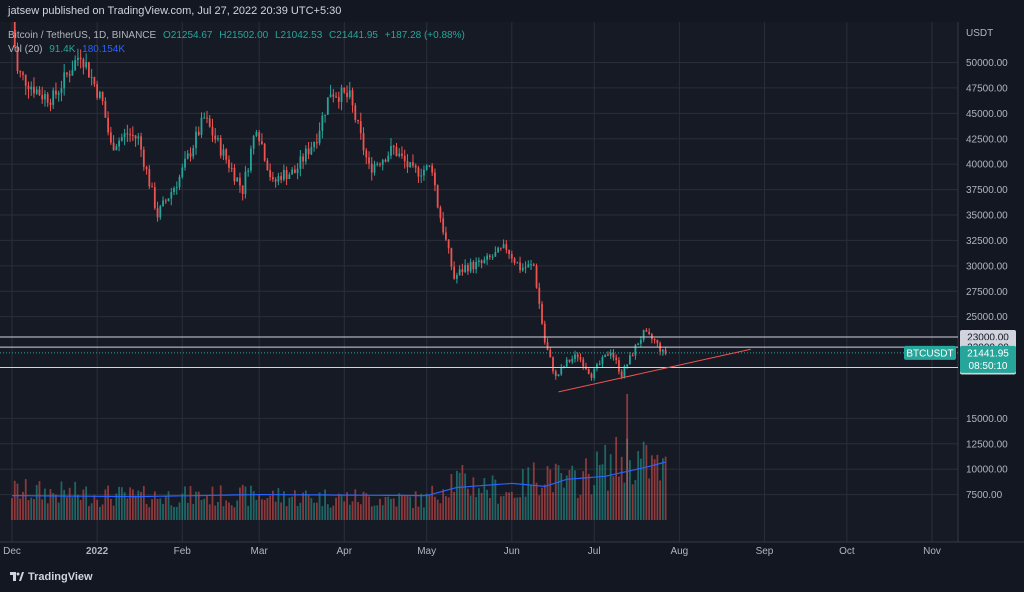 The height and width of the screenshot is (592, 1024). I want to click on volume-ma-line, so click(339, 479).